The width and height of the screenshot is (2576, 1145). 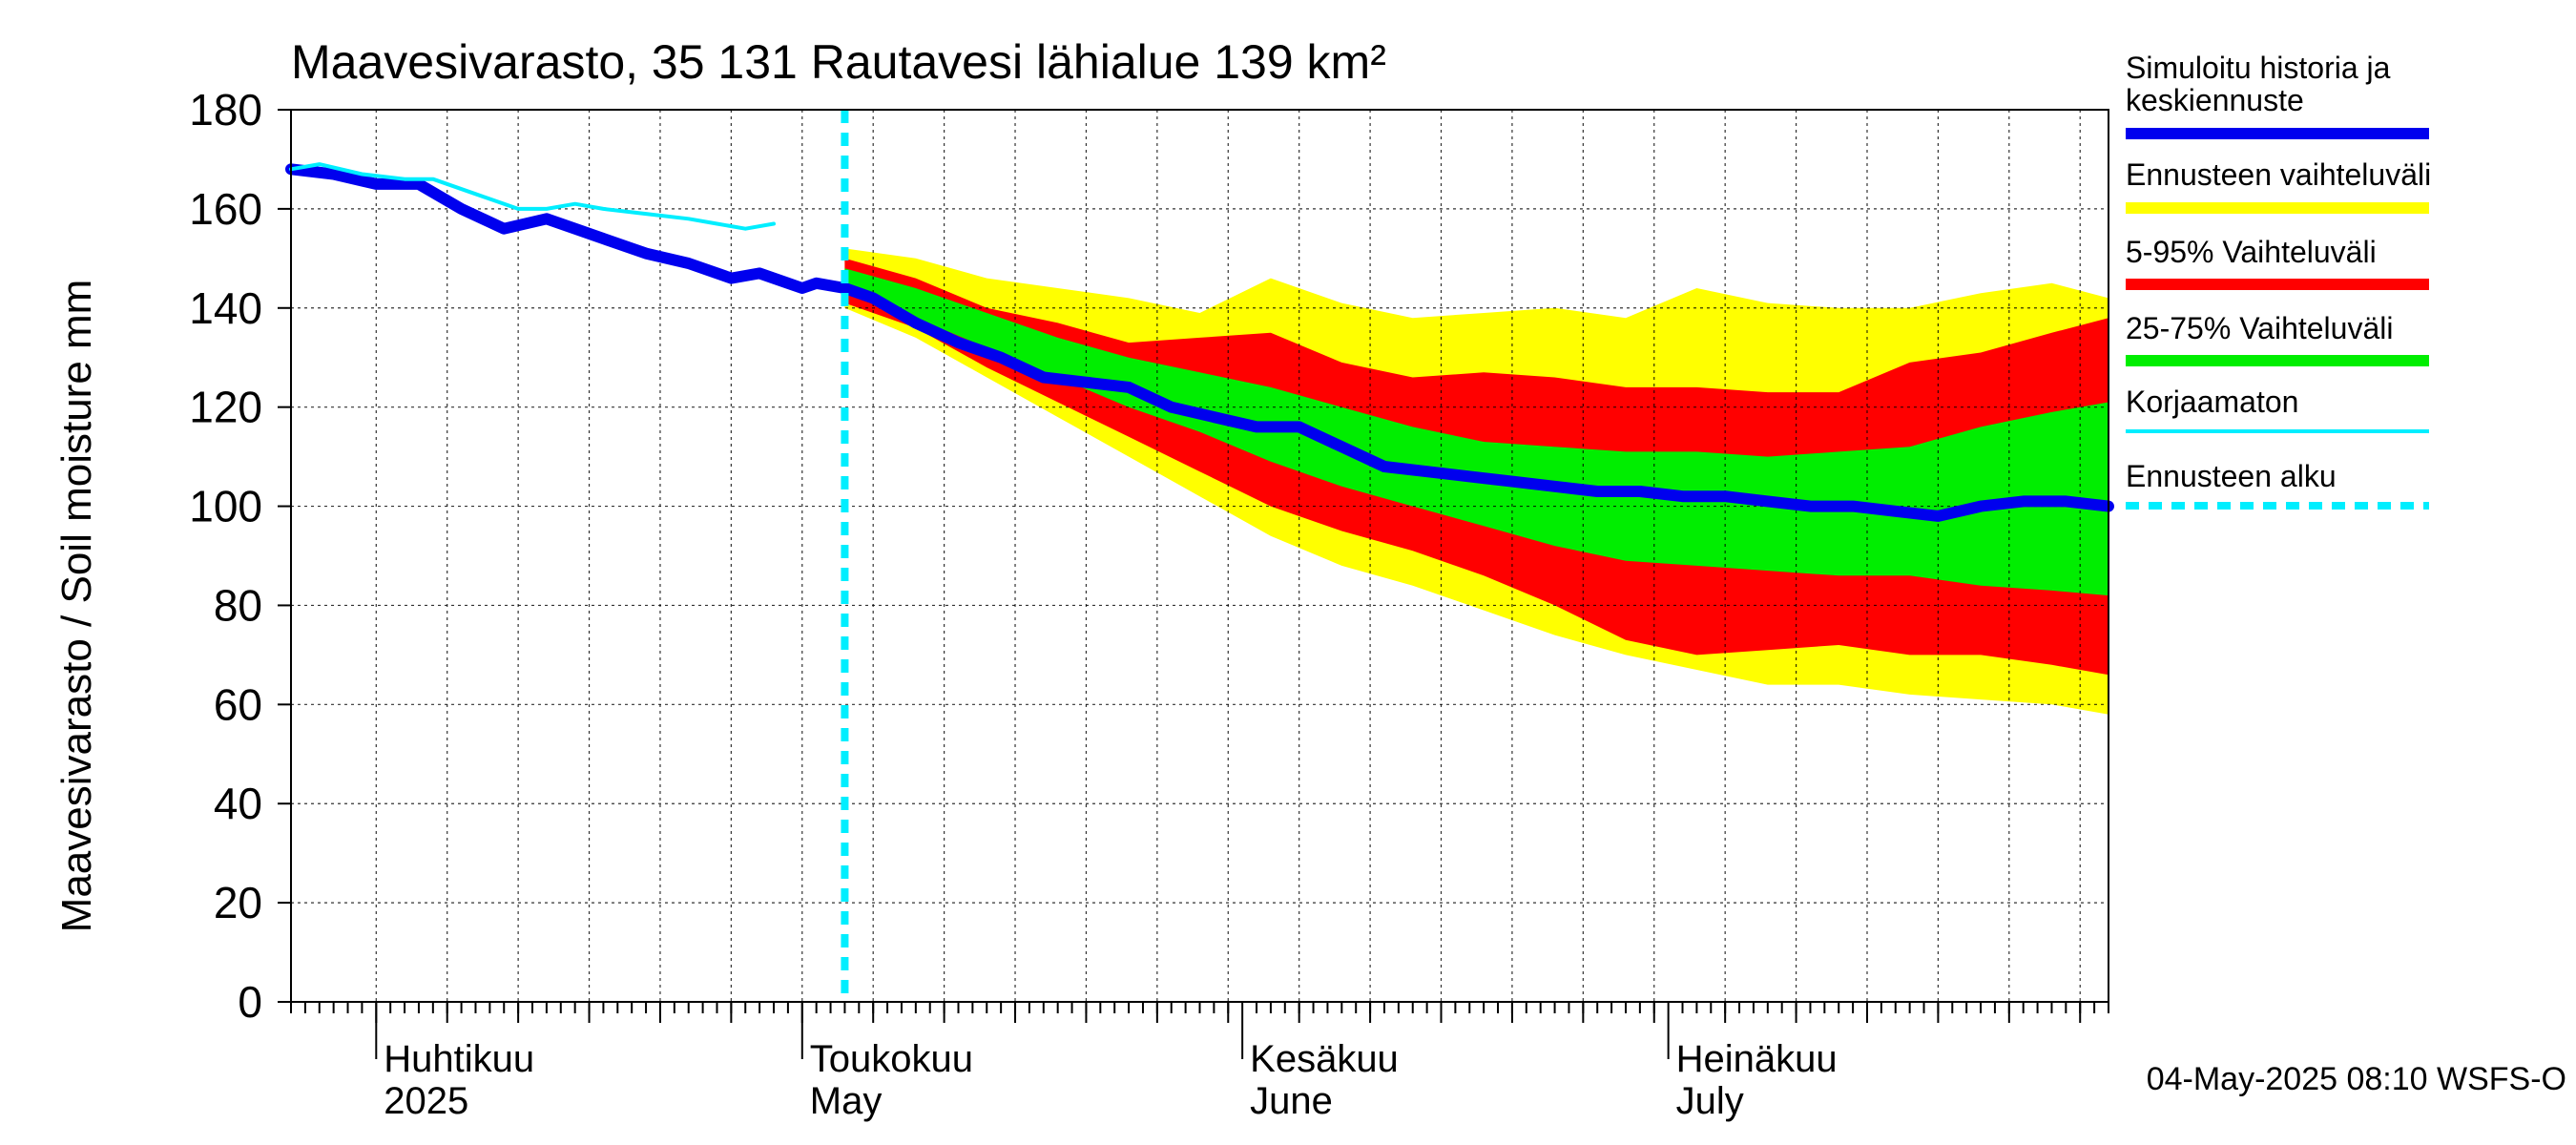 I want to click on y-tick-label: 100, so click(x=225, y=506).